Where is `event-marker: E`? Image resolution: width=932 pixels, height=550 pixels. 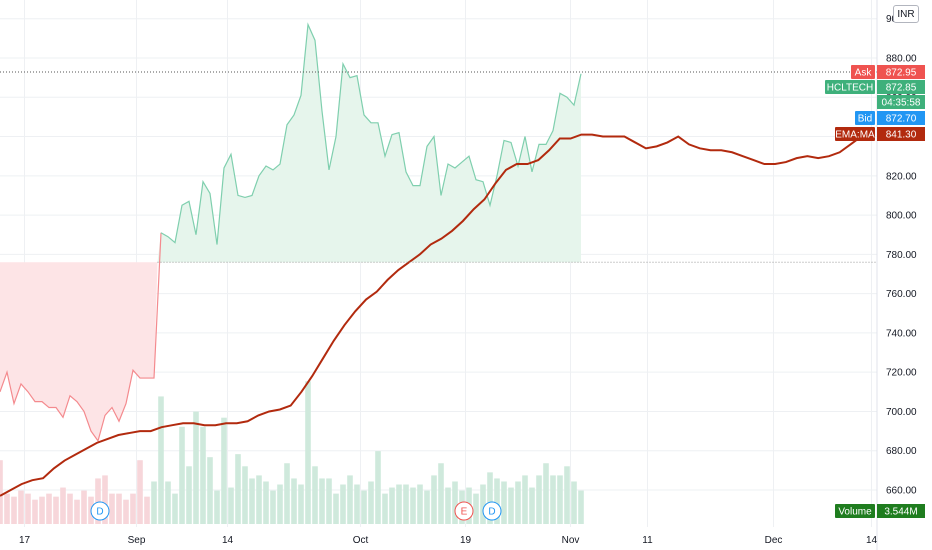 event-marker: E is located at coordinates (464, 511).